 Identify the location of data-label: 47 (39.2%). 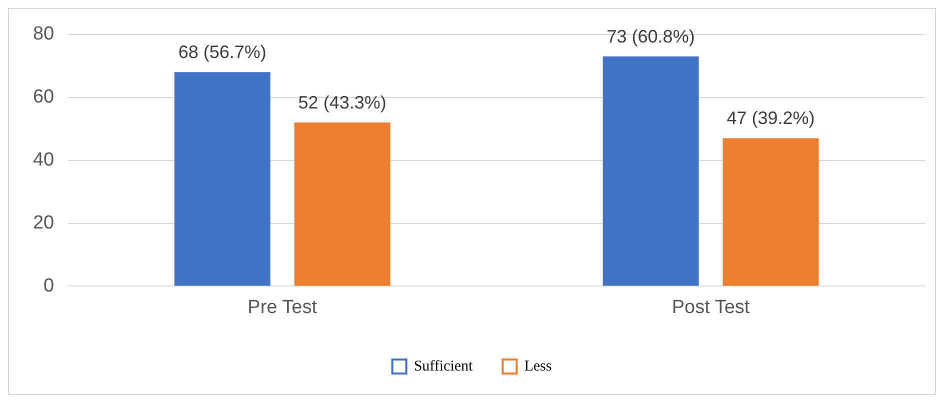
(770, 118).